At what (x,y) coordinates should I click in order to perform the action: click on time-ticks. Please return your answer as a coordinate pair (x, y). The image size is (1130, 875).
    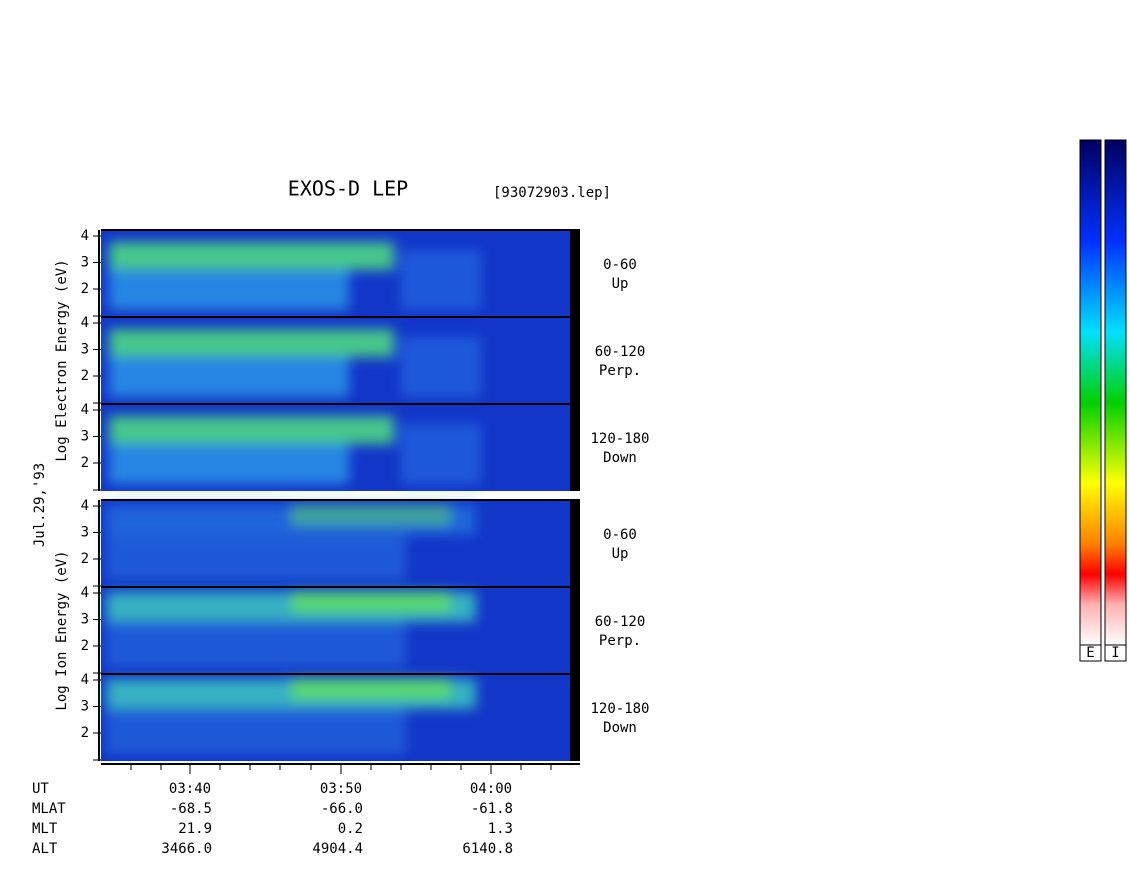
    Looking at the image, I should click on (341, 769).